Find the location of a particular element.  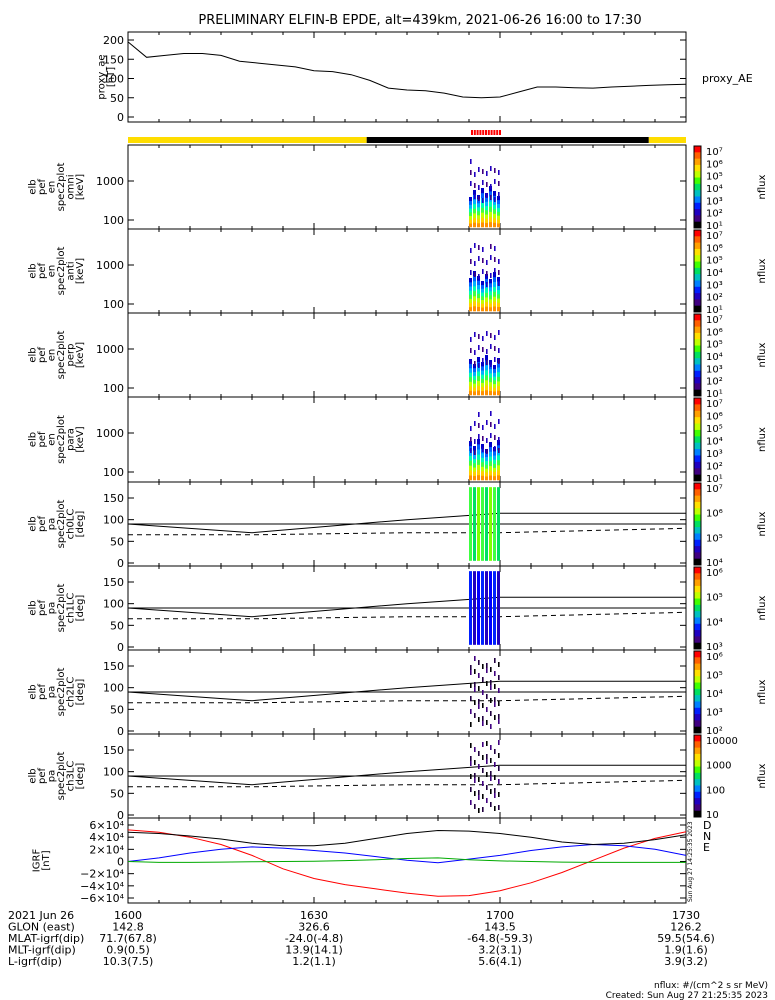

igrf-series-line is located at coordinates (407, 853).